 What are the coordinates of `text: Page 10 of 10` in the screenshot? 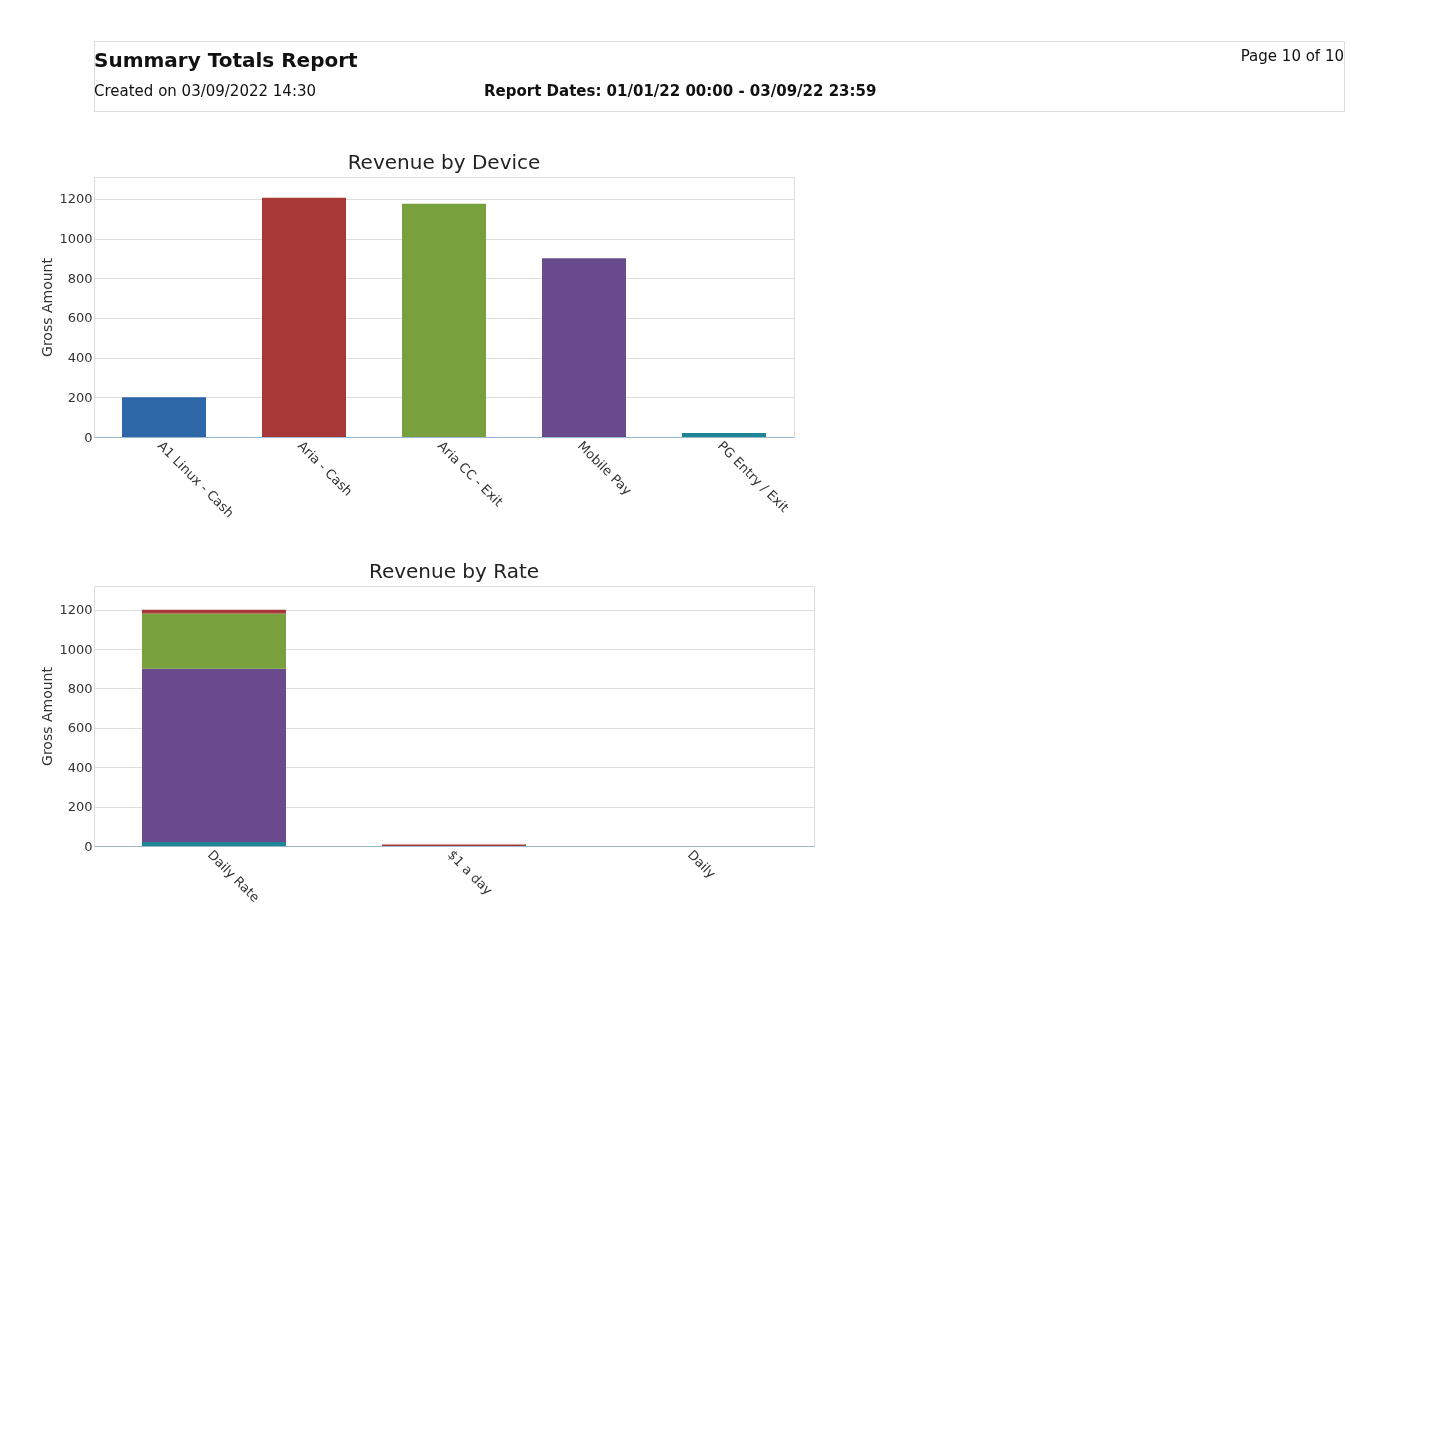 It's located at (1292, 56).